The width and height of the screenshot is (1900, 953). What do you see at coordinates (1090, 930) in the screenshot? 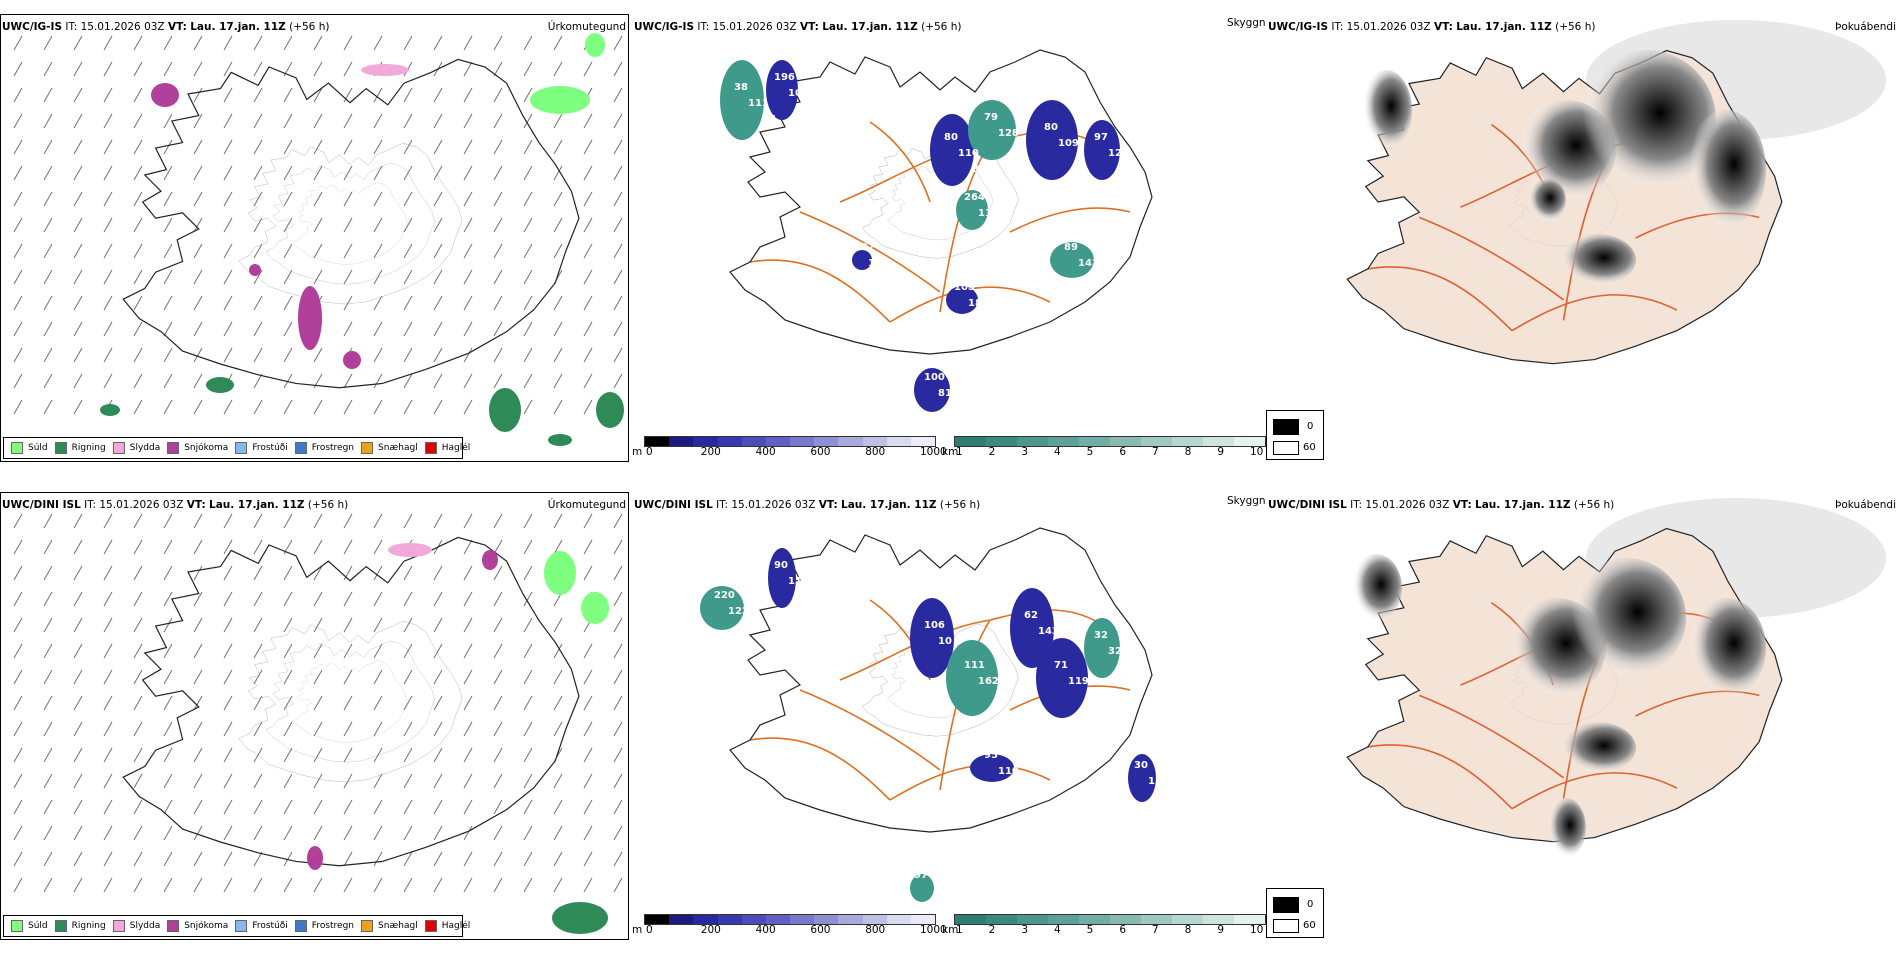
I see `colorbar-tick: 5` at bounding box center [1090, 930].